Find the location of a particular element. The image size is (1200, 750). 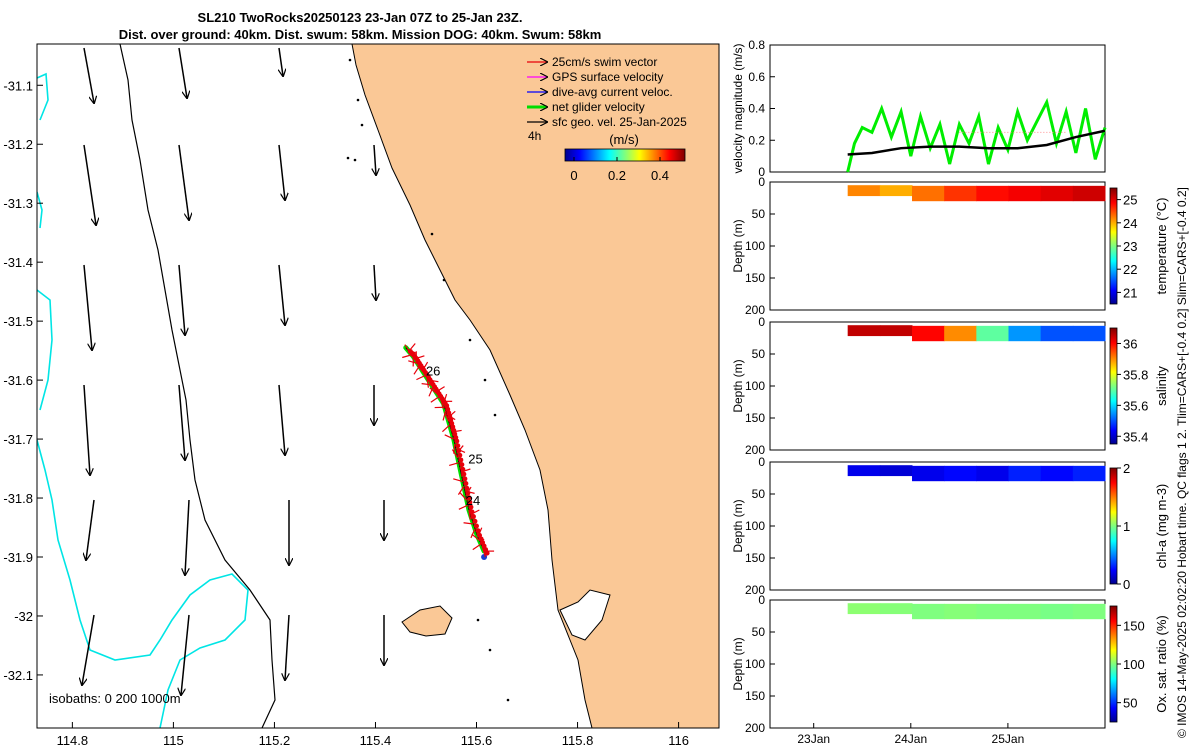

oxygen-cbar-tick-label: 50 is located at coordinates (1130, 703).